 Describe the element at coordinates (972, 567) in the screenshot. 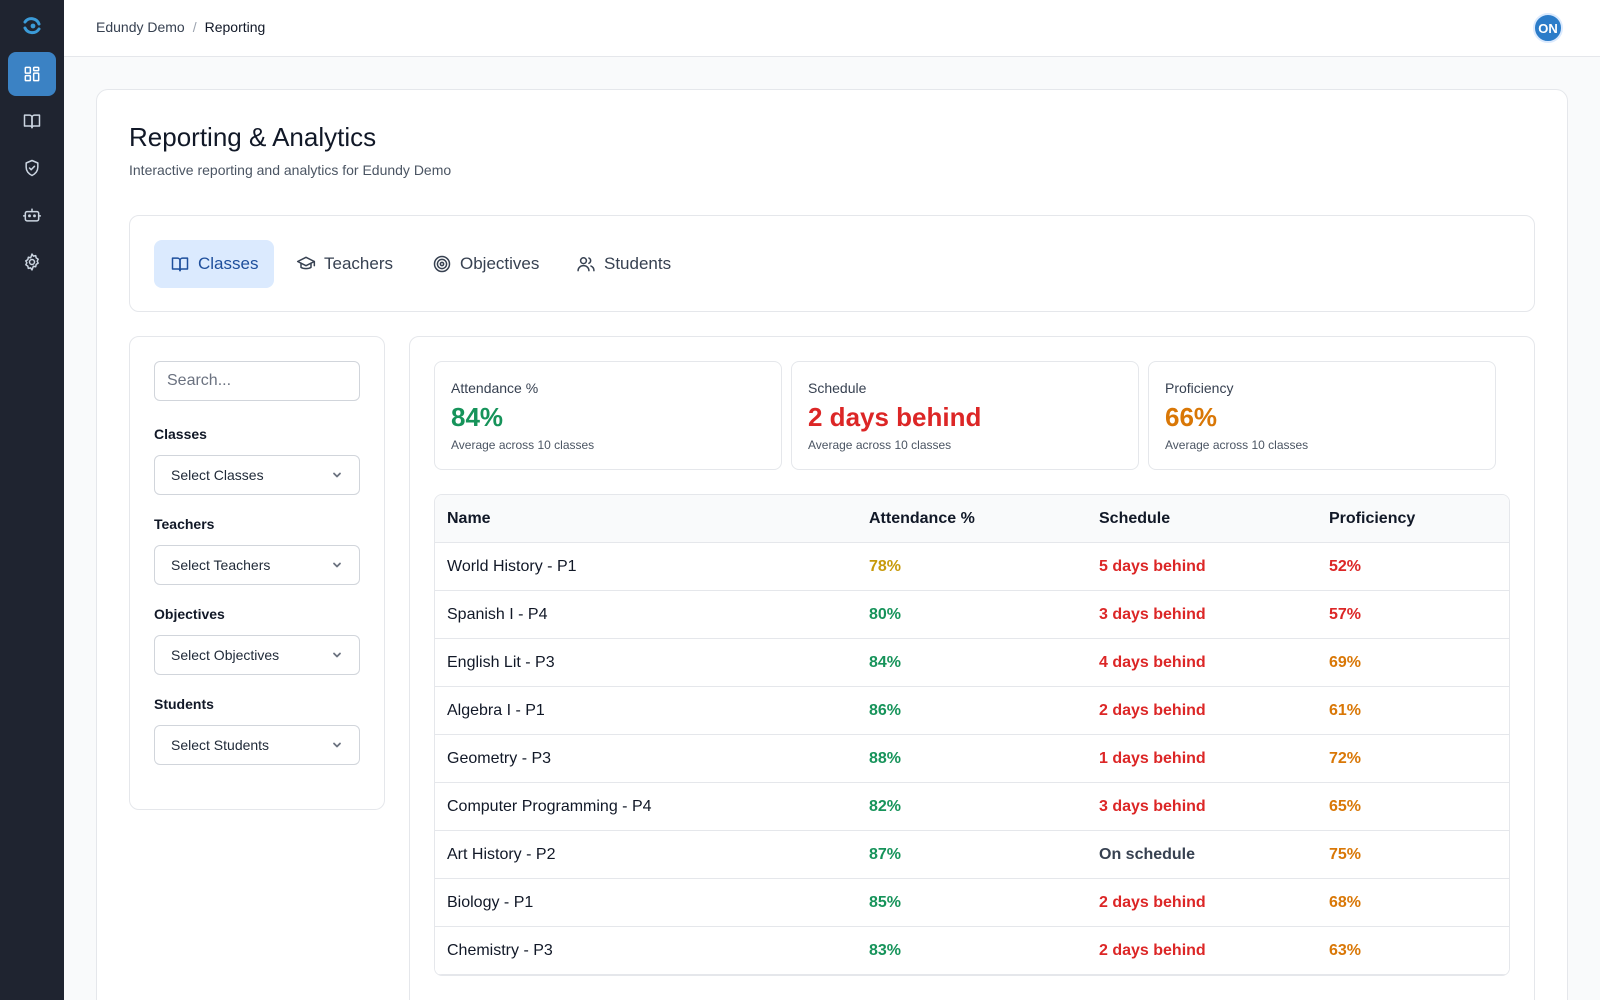

I see `table-row: World History - P1 78% 5 days behind 52%` at that location.